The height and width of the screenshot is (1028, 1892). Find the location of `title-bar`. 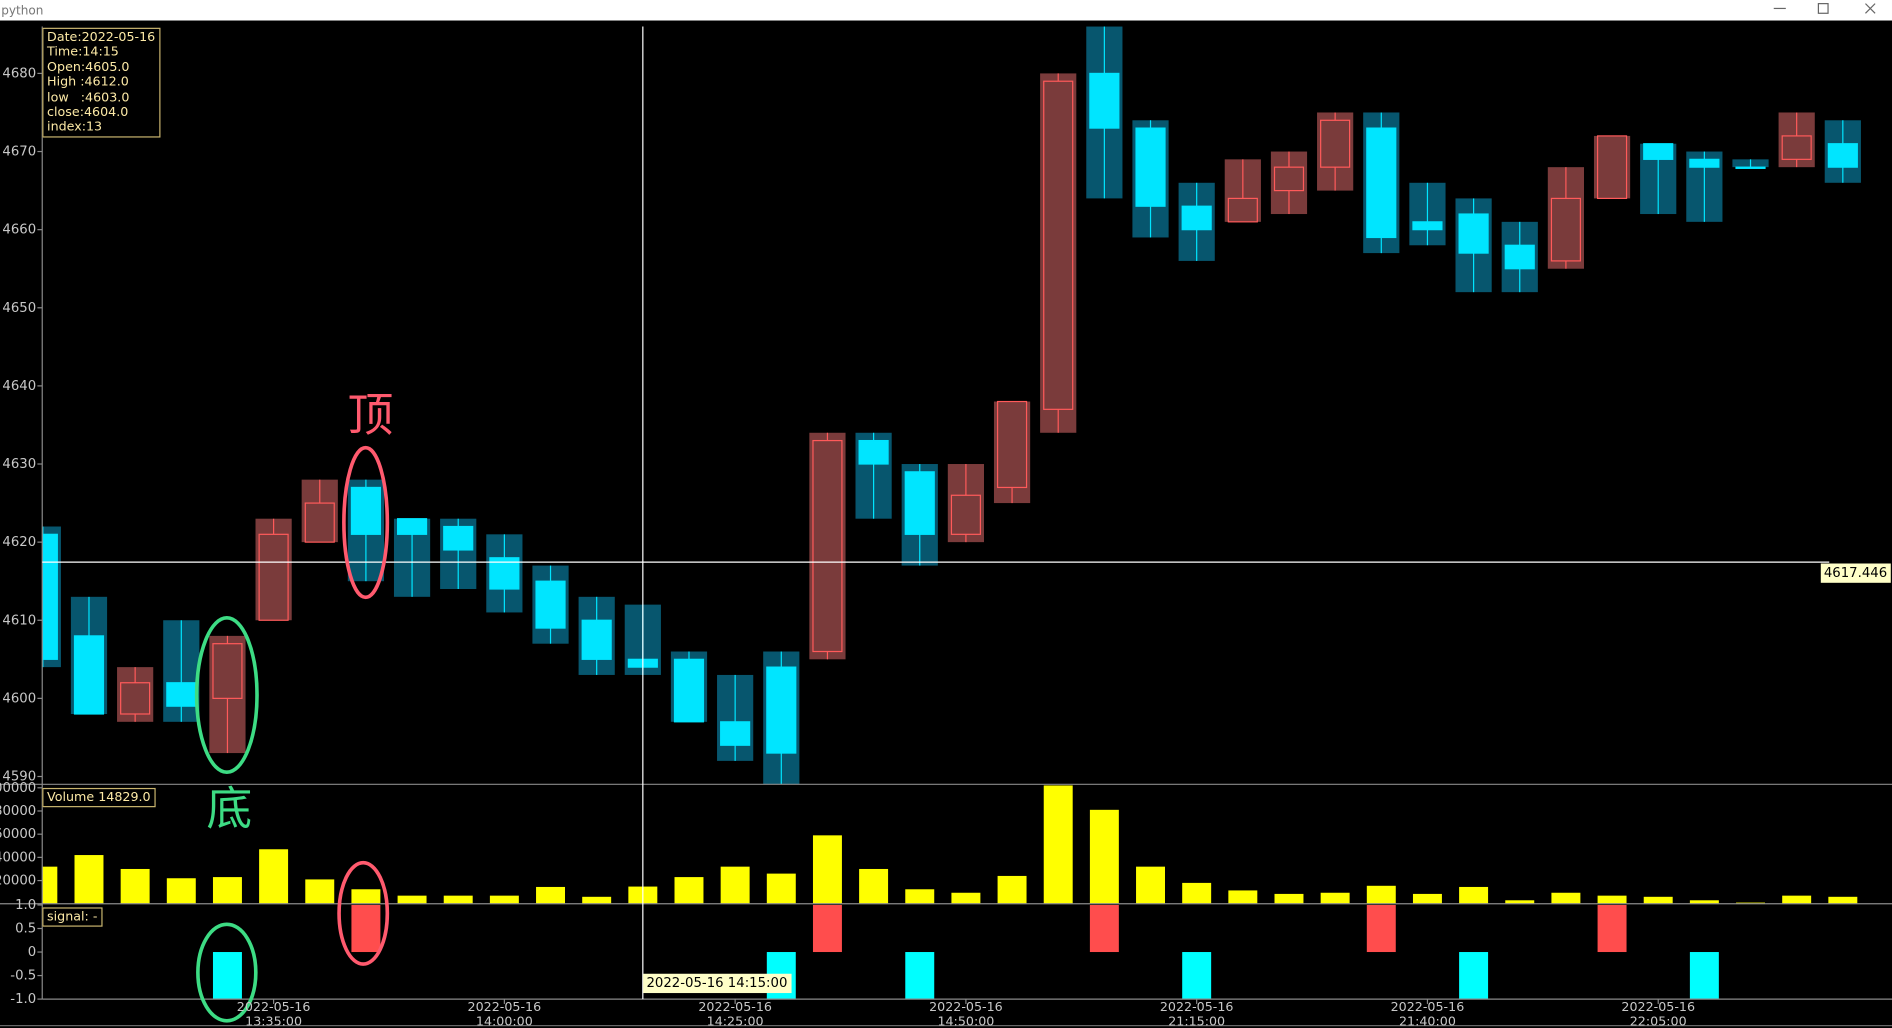

title-bar is located at coordinates (946, 10).